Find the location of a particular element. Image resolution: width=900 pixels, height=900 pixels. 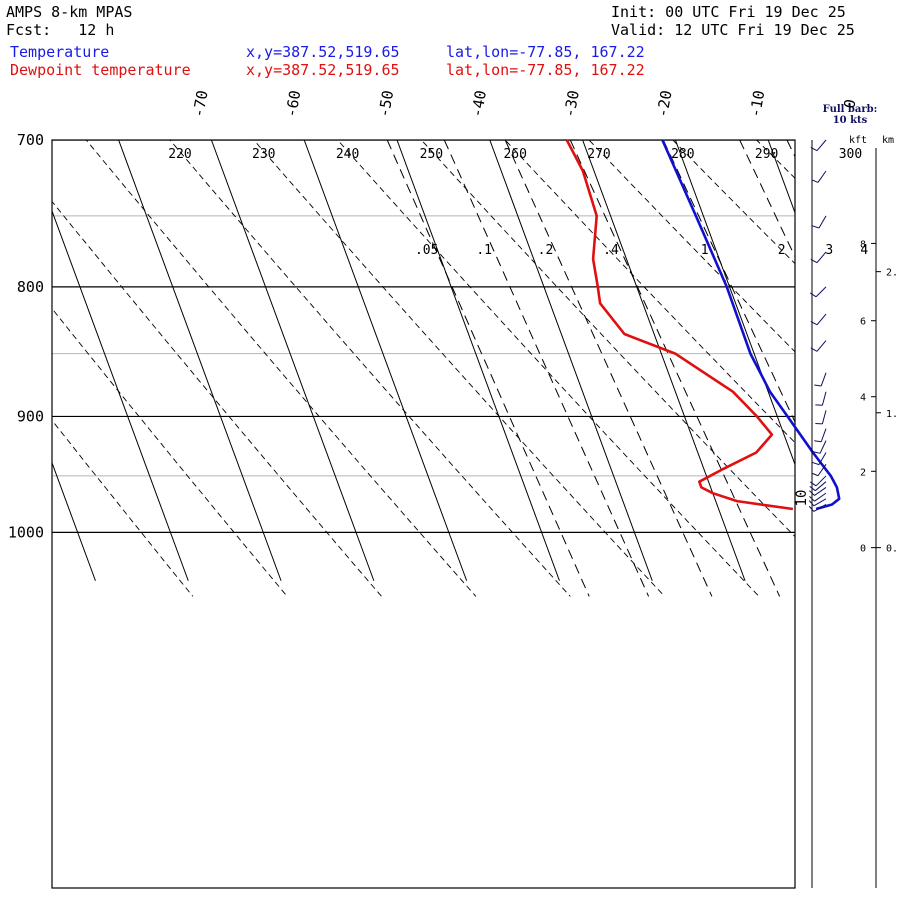

barb-legend: Full barb: 10 kts is located at coordinates (850, 115).